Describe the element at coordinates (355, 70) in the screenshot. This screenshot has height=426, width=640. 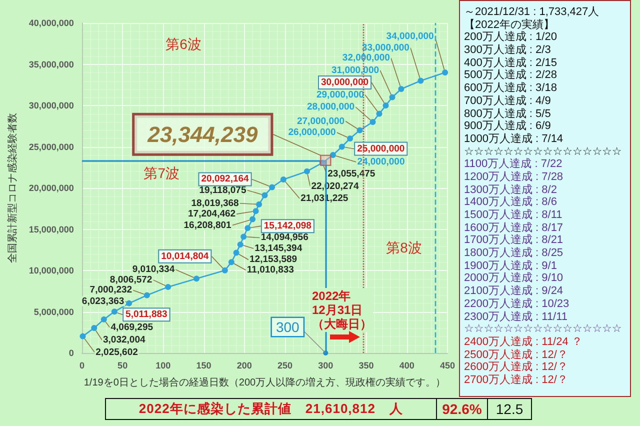
I see `data-label: 31,000,000` at that location.